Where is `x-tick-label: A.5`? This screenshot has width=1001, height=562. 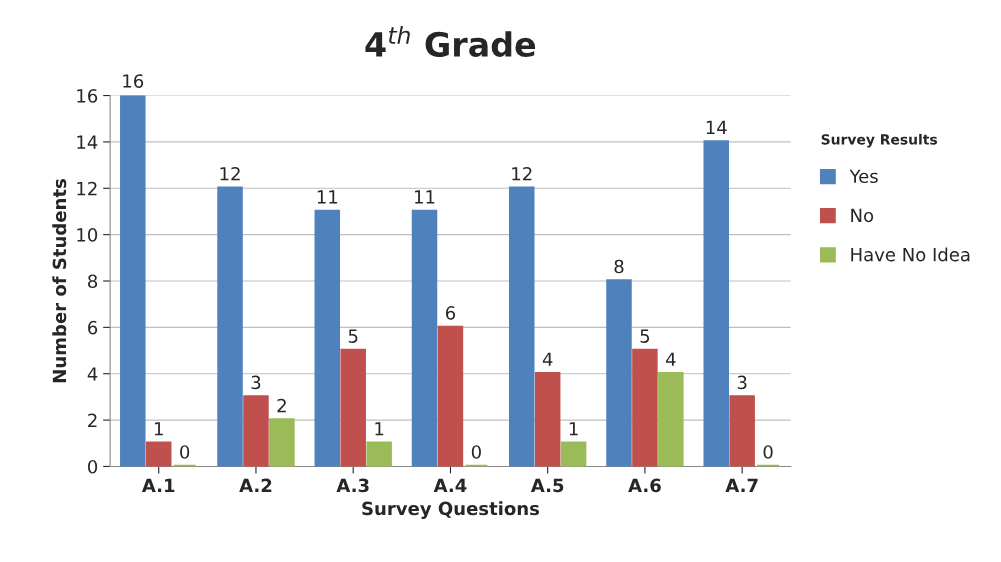 x-tick-label: A.5 is located at coordinates (547, 485).